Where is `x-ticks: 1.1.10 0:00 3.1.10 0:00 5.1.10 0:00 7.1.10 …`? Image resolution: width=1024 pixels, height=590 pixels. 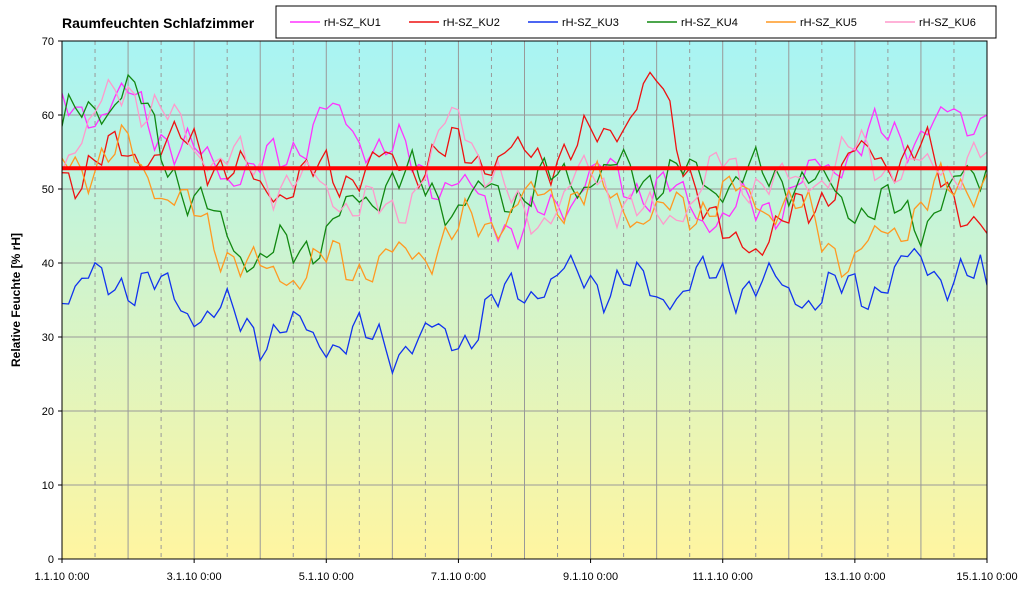 x-ticks: 1.1.10 0:00 3.1.10 0:00 5.1.10 0:00 7.1.10 … is located at coordinates (526, 571).